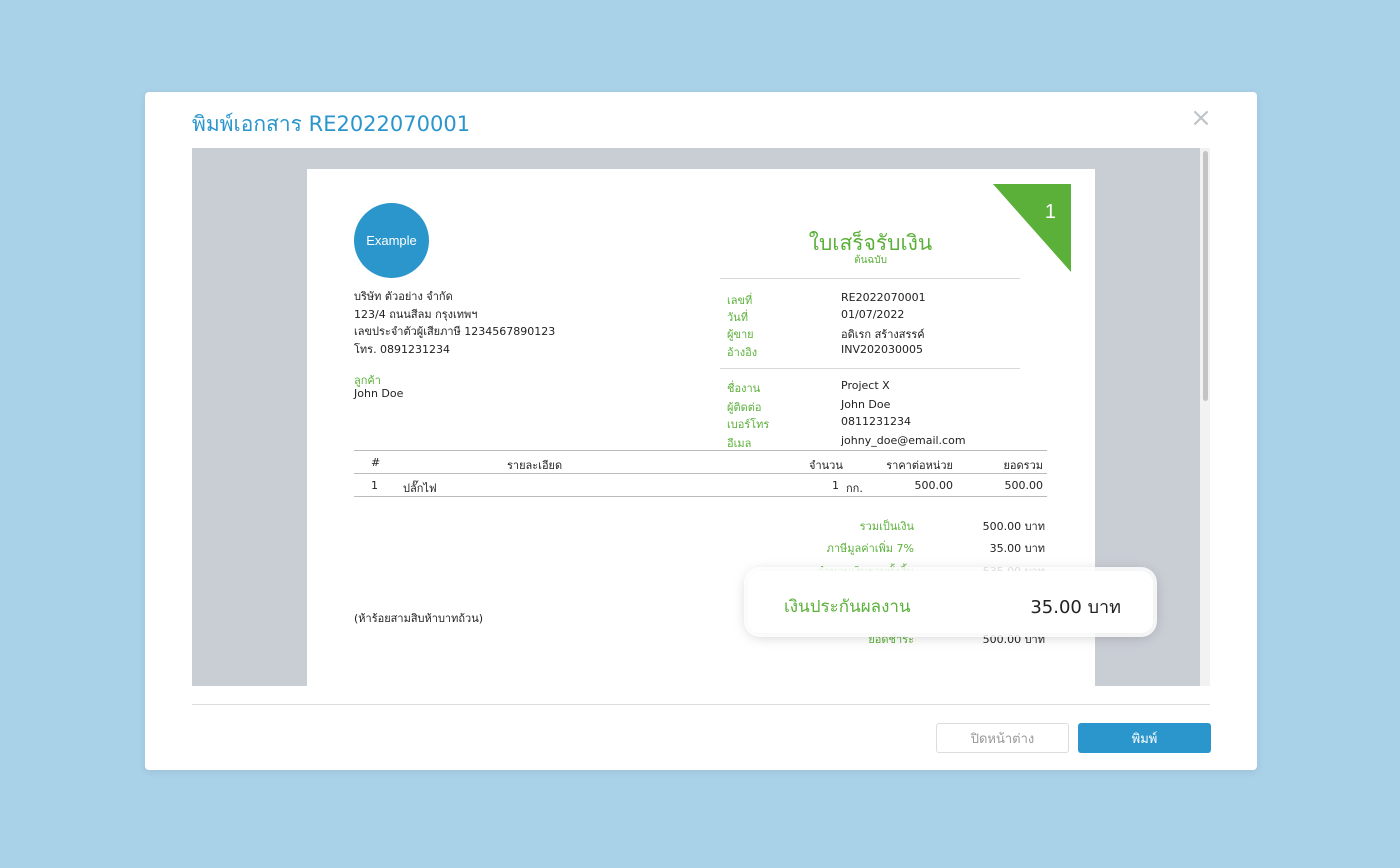  Describe the element at coordinates (1024, 485) in the screenshot. I see `row-total: 500.00` at that location.